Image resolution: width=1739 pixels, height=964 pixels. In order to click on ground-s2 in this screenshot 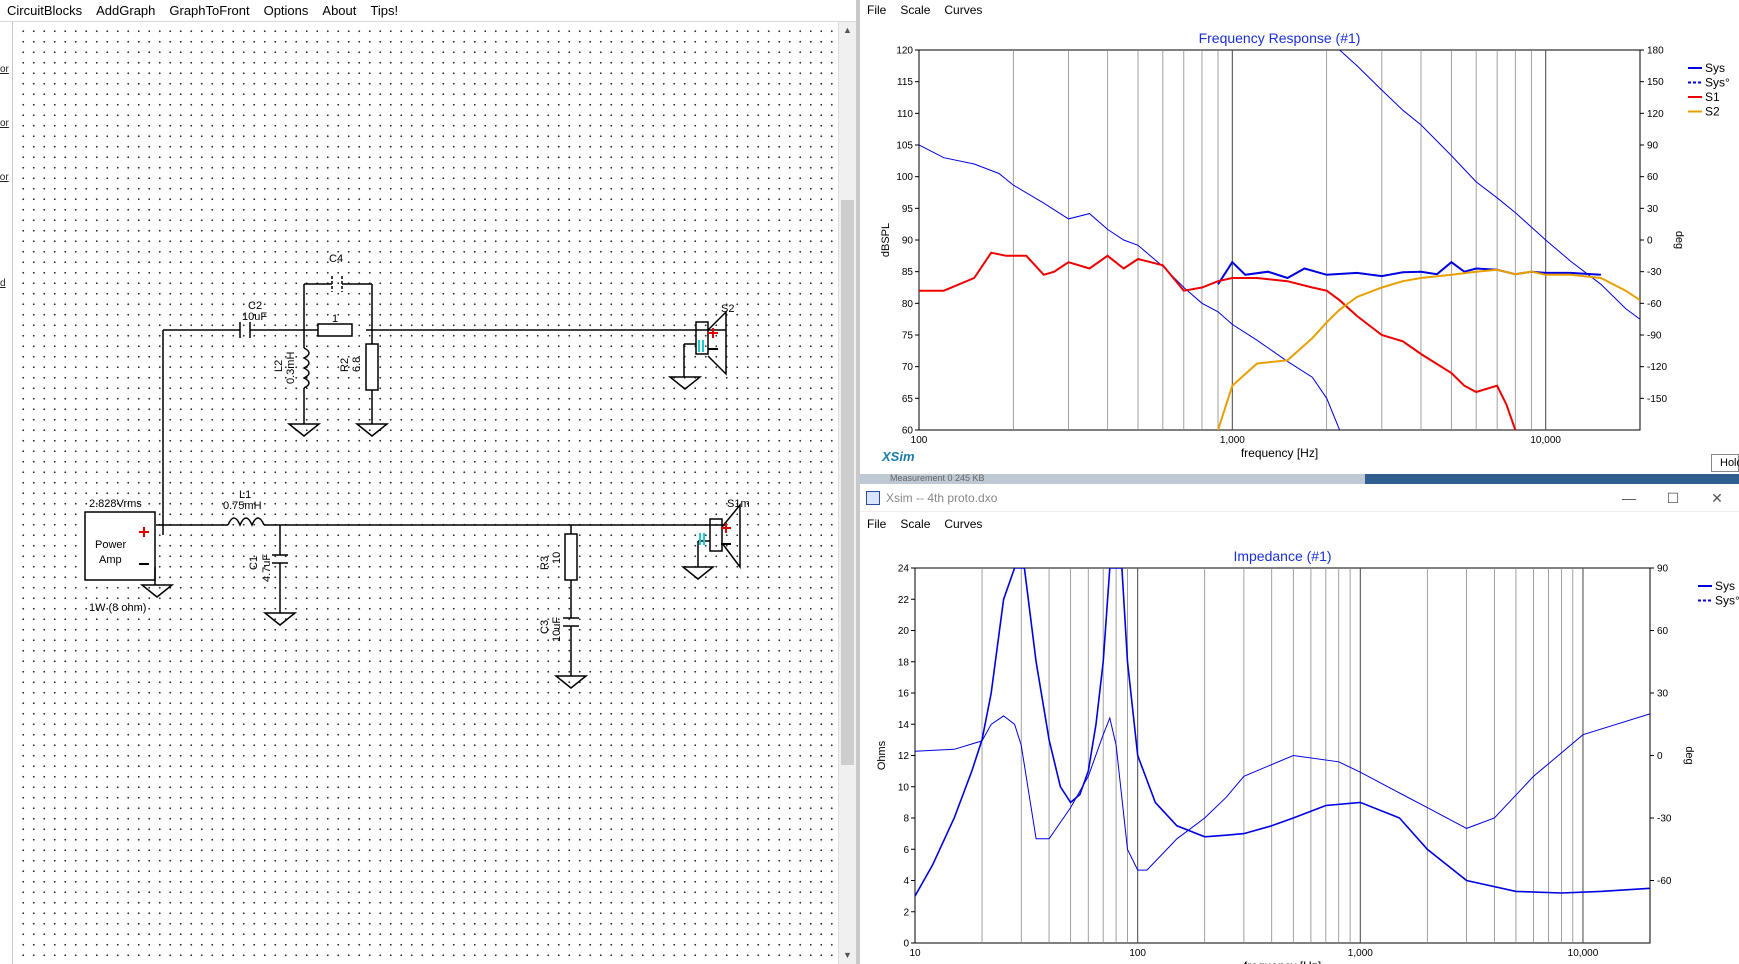, I will do `click(685, 383)`.